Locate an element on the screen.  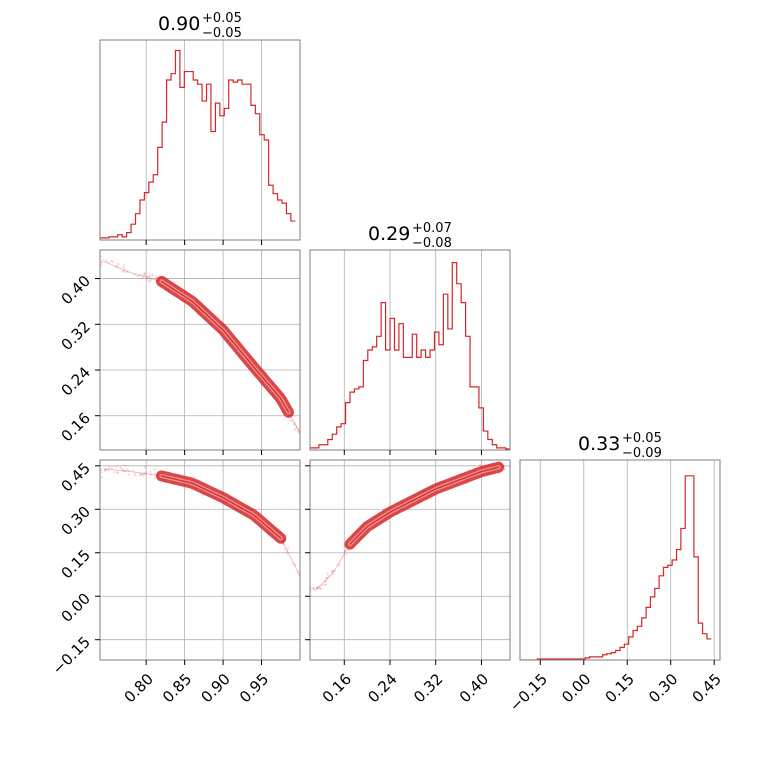
x-tick-label: 0.16 is located at coordinates (337, 688).